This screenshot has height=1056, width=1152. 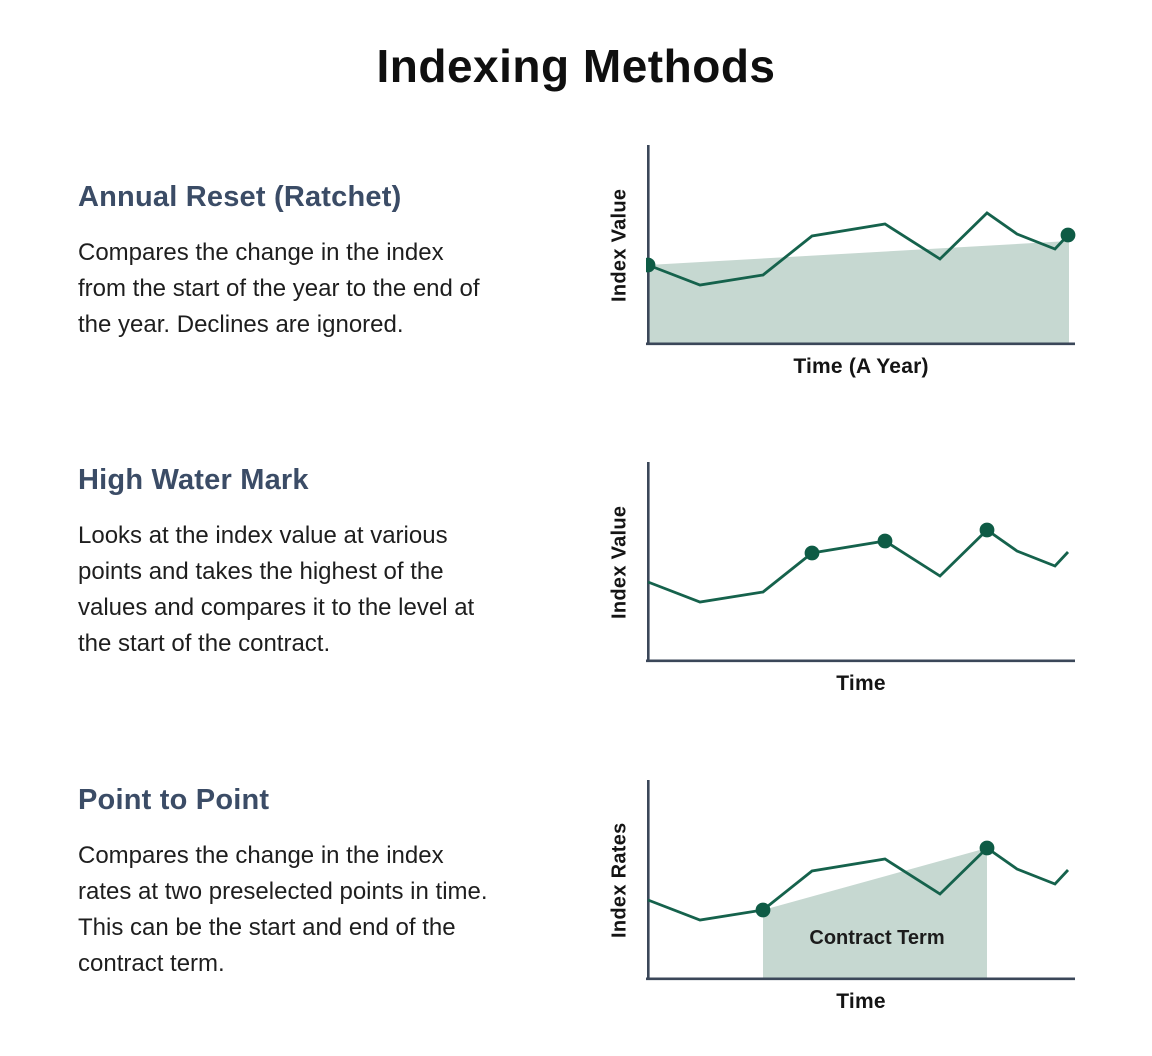 What do you see at coordinates (204, 643) in the screenshot?
I see `description-line: the start of the contract.` at bounding box center [204, 643].